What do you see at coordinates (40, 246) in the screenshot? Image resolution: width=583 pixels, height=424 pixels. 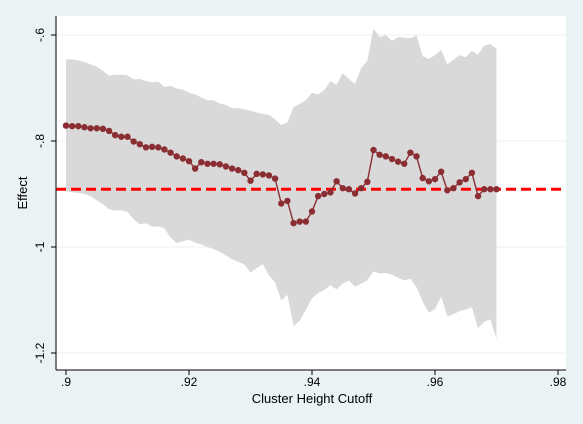 I see `y-tick-label: -1` at bounding box center [40, 246].